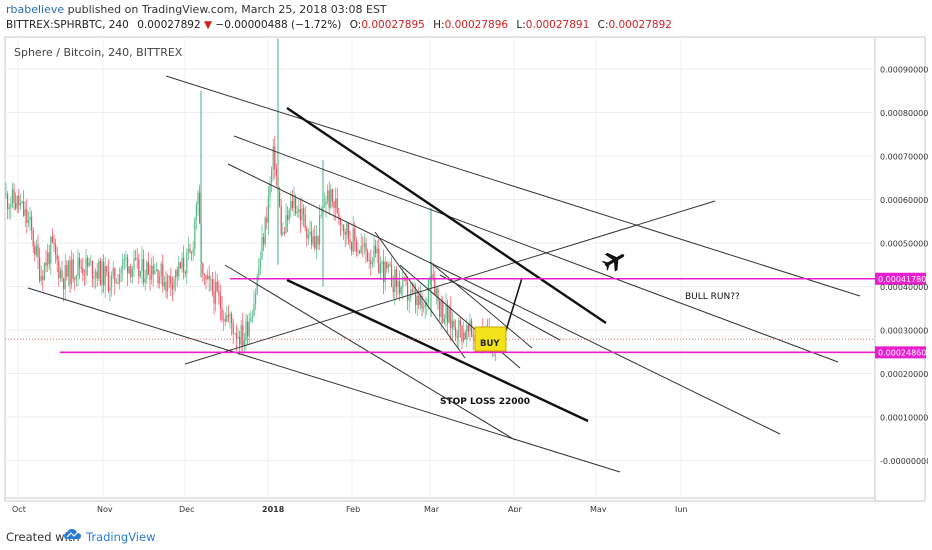  What do you see at coordinates (67, 25) in the screenshot?
I see `symbol-label: BITTREX:SPHRBTC, 240` at bounding box center [67, 25].